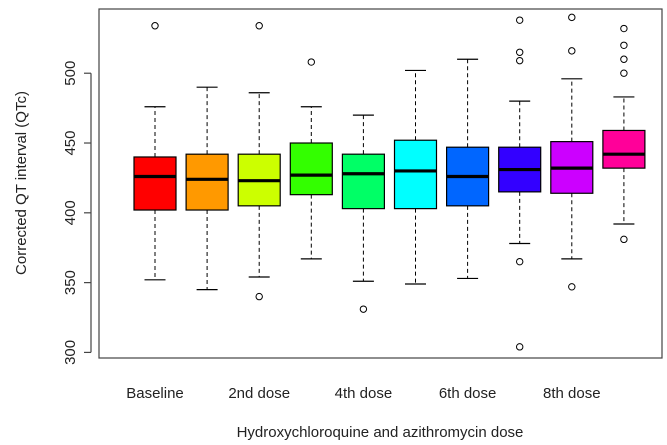 The image size is (667, 445). Describe the element at coordinates (572, 393) in the screenshot. I see `x-tick-label: 8th dose` at that location.